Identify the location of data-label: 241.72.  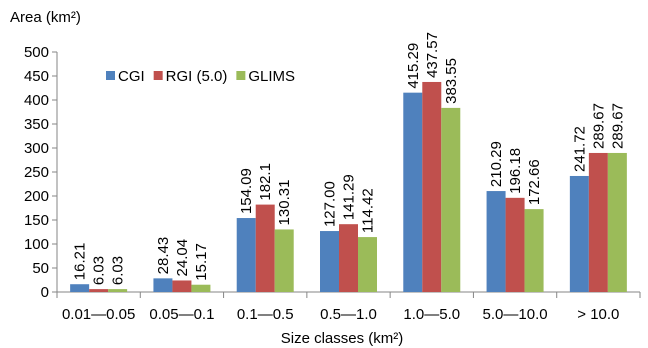
(579, 149).